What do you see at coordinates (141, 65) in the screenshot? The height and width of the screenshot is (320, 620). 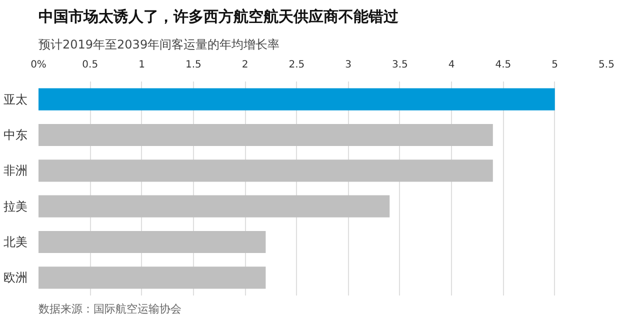 I see `x-tick-label: 1` at bounding box center [141, 65].